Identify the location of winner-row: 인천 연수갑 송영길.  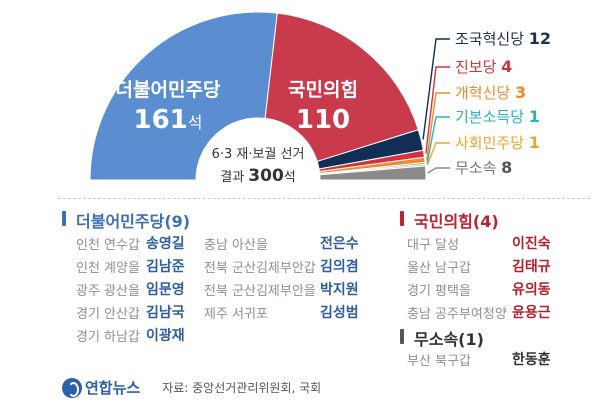
(130, 243).